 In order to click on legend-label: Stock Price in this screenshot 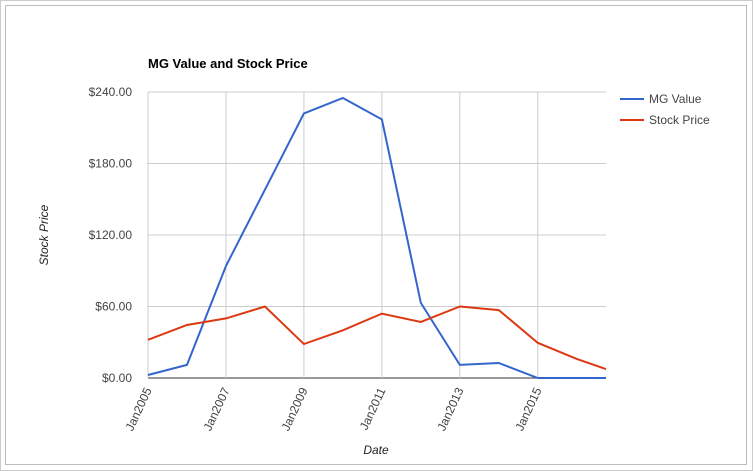, I will do `click(679, 120)`.